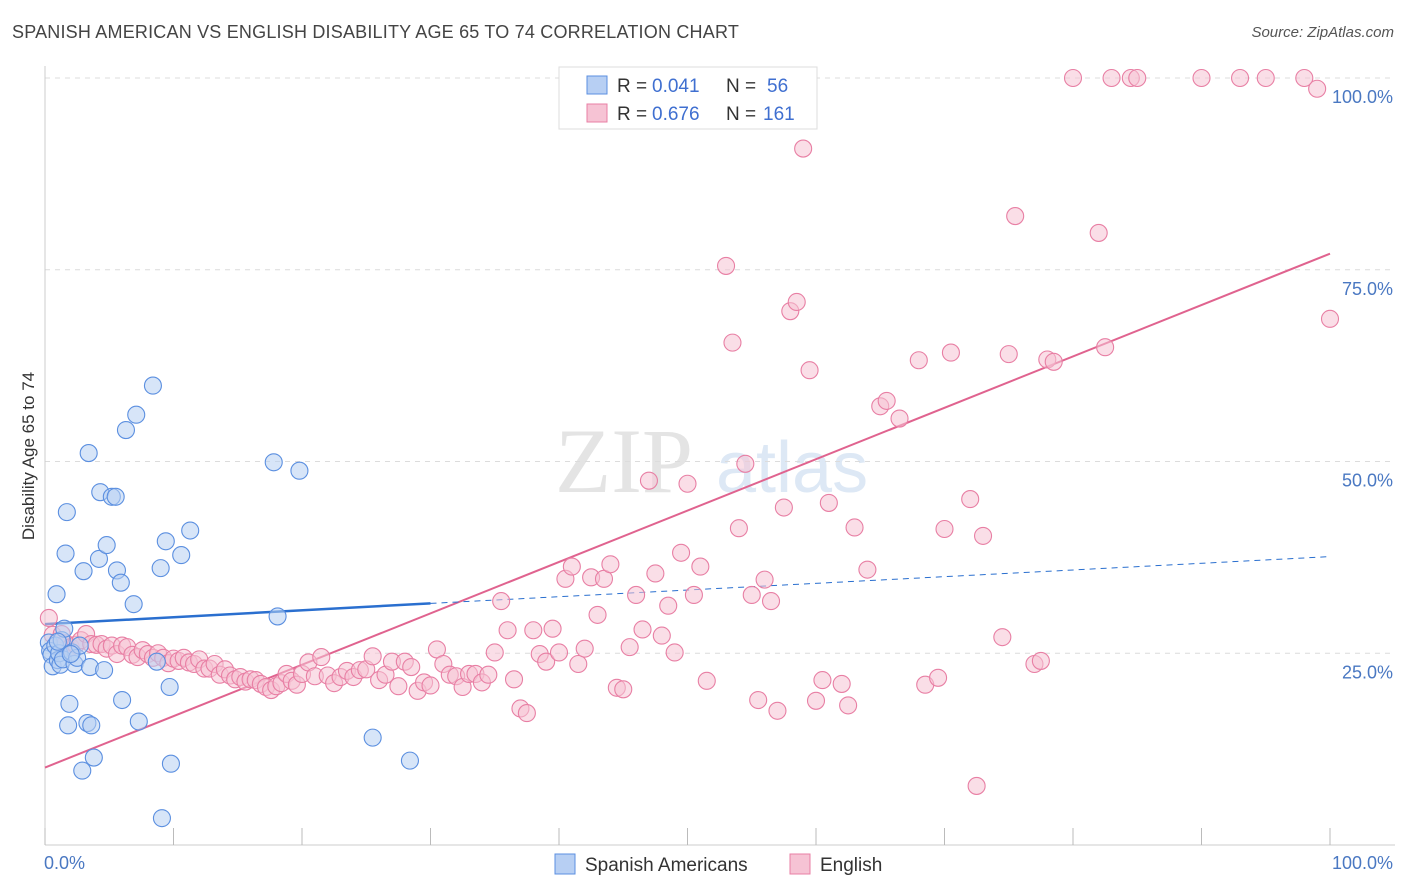  Describe the element at coordinates (1322, 32) in the screenshot. I see `chart-source: Source: ZipAtlas.com` at that location.